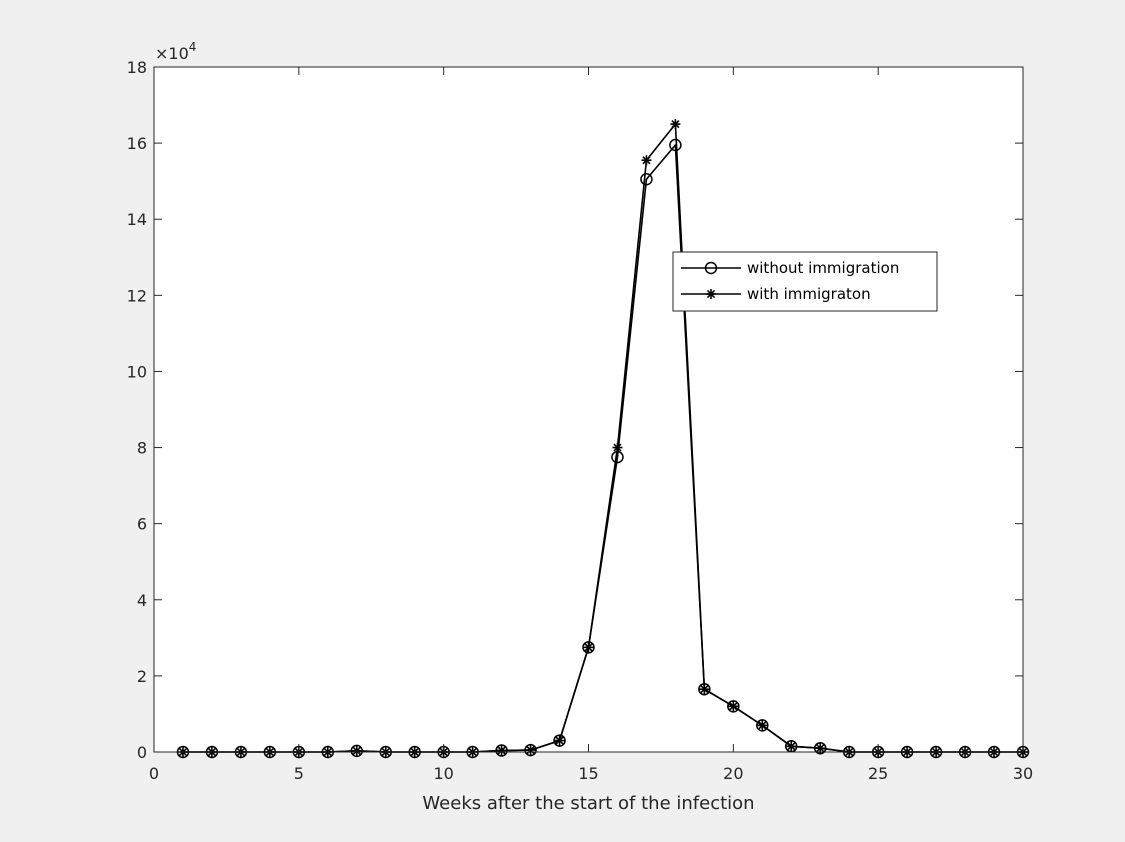 This screenshot has height=842, width=1125. Describe the element at coordinates (588, 773) in the screenshot. I see `x-tick-label: 15` at that location.